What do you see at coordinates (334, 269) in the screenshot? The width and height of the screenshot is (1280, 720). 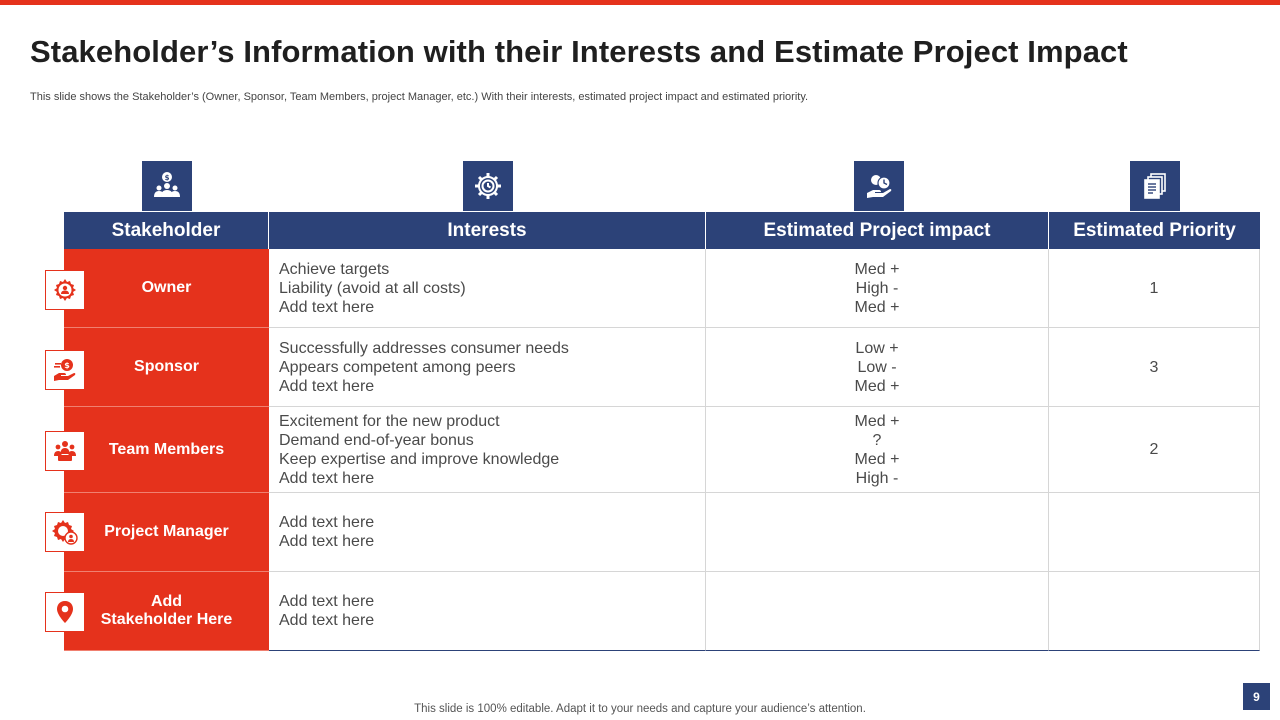 I see `interest-line: Achieve targets` at bounding box center [334, 269].